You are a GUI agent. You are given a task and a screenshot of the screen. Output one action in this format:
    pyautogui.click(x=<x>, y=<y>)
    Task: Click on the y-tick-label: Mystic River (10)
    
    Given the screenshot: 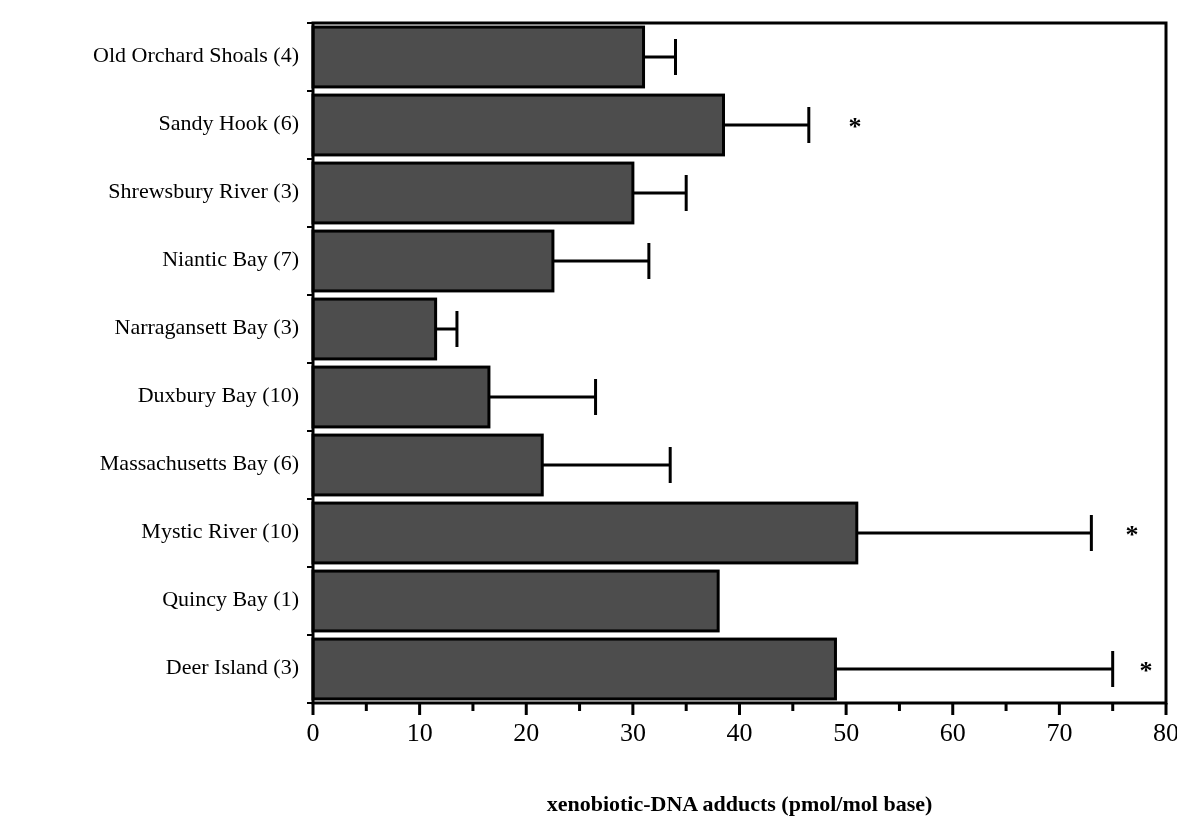 What is the action you would take?
    pyautogui.click(x=220, y=531)
    